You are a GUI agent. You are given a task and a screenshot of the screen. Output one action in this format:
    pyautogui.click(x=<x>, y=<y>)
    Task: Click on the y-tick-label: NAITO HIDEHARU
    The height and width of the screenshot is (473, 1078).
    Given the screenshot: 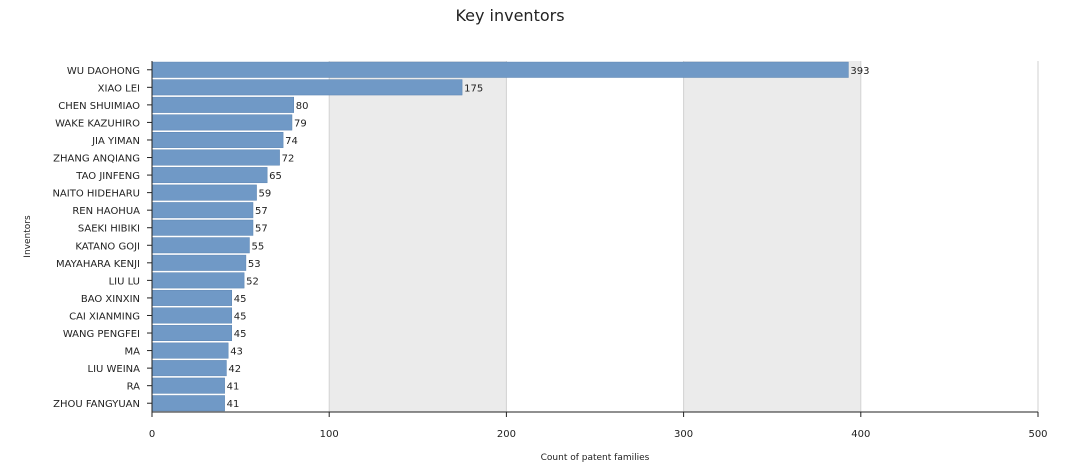 What is the action you would take?
    pyautogui.click(x=96, y=194)
    